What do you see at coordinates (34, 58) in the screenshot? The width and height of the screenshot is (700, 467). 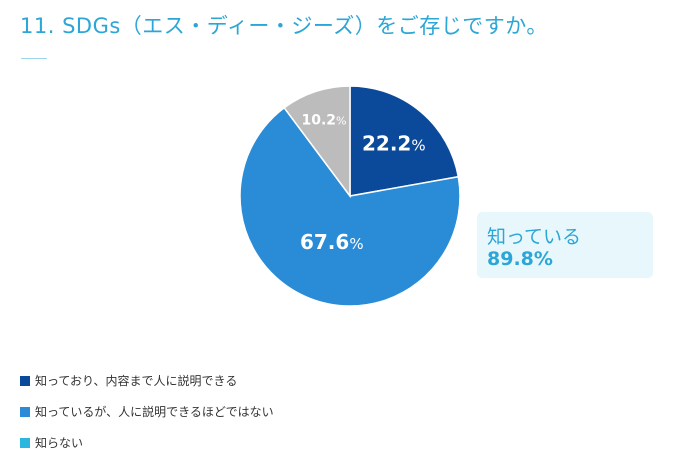 I see `title-underline` at bounding box center [34, 58].